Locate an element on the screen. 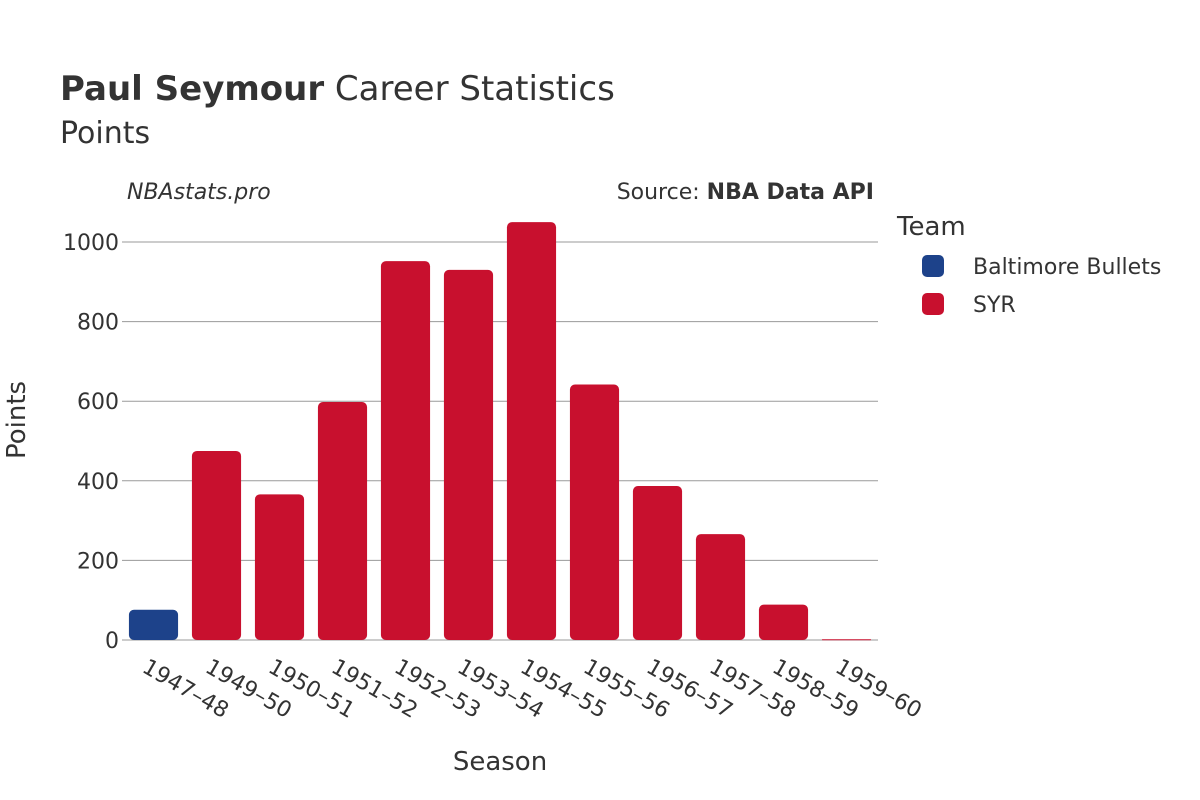  source-prefix: Source: is located at coordinates (662, 192).